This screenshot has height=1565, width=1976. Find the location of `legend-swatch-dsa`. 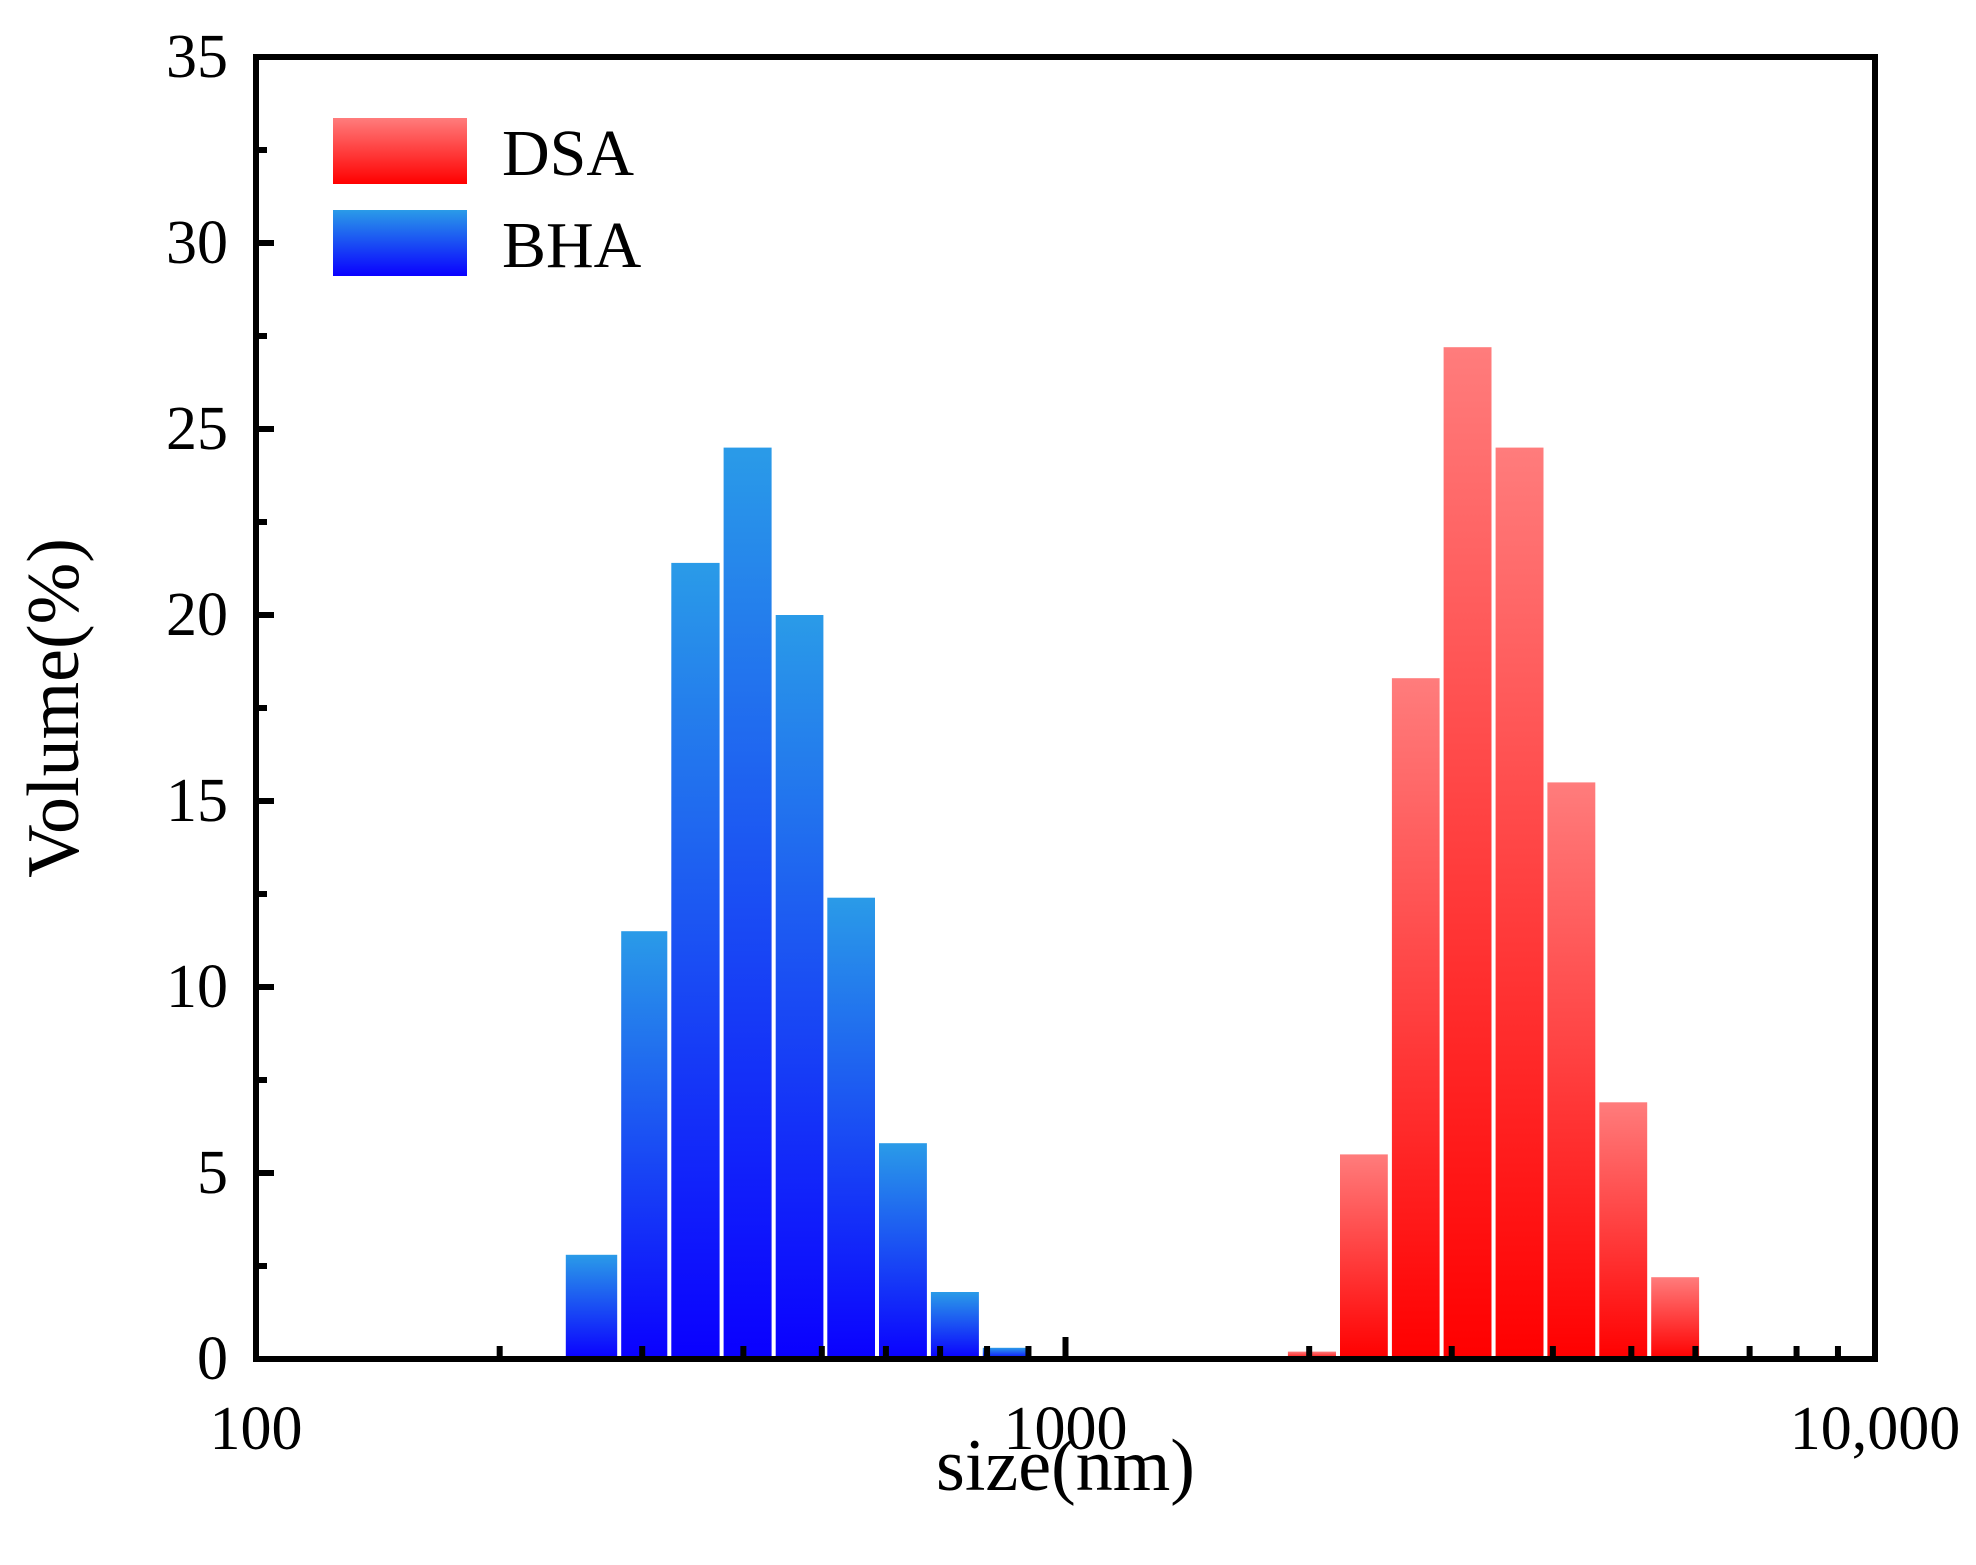

legend-swatch-dsa is located at coordinates (400, 151).